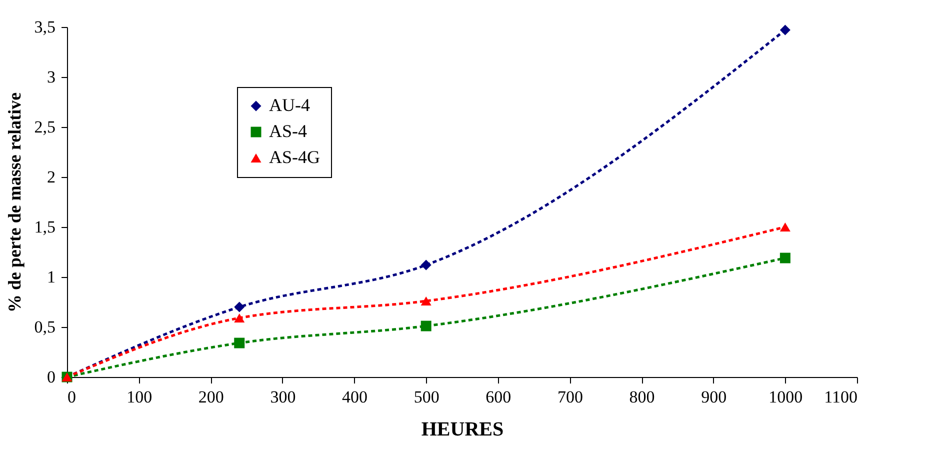  Describe the element at coordinates (288, 131) in the screenshot. I see `legend-label: AS-4` at that location.